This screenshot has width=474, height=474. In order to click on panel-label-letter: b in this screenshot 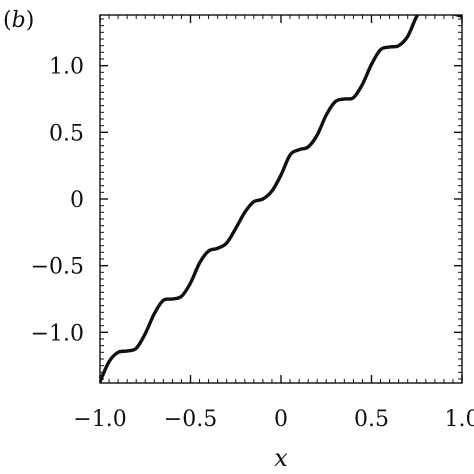, I will do `click(19, 20)`.